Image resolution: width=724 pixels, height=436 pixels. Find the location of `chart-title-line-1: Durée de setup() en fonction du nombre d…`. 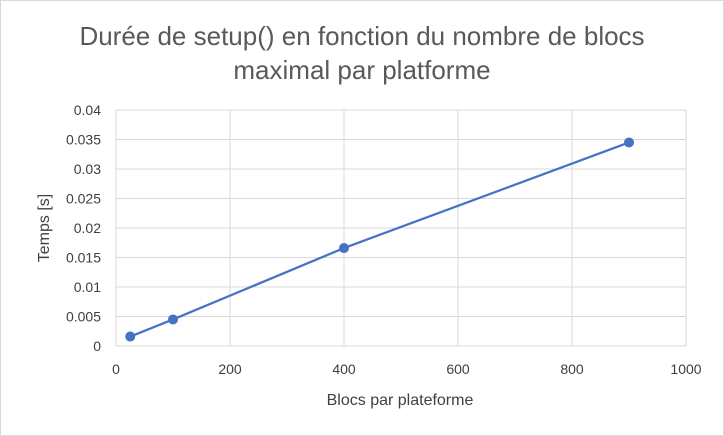

chart-title-line-1: Durée de setup() en fonction du nombre d… is located at coordinates (361, 36).